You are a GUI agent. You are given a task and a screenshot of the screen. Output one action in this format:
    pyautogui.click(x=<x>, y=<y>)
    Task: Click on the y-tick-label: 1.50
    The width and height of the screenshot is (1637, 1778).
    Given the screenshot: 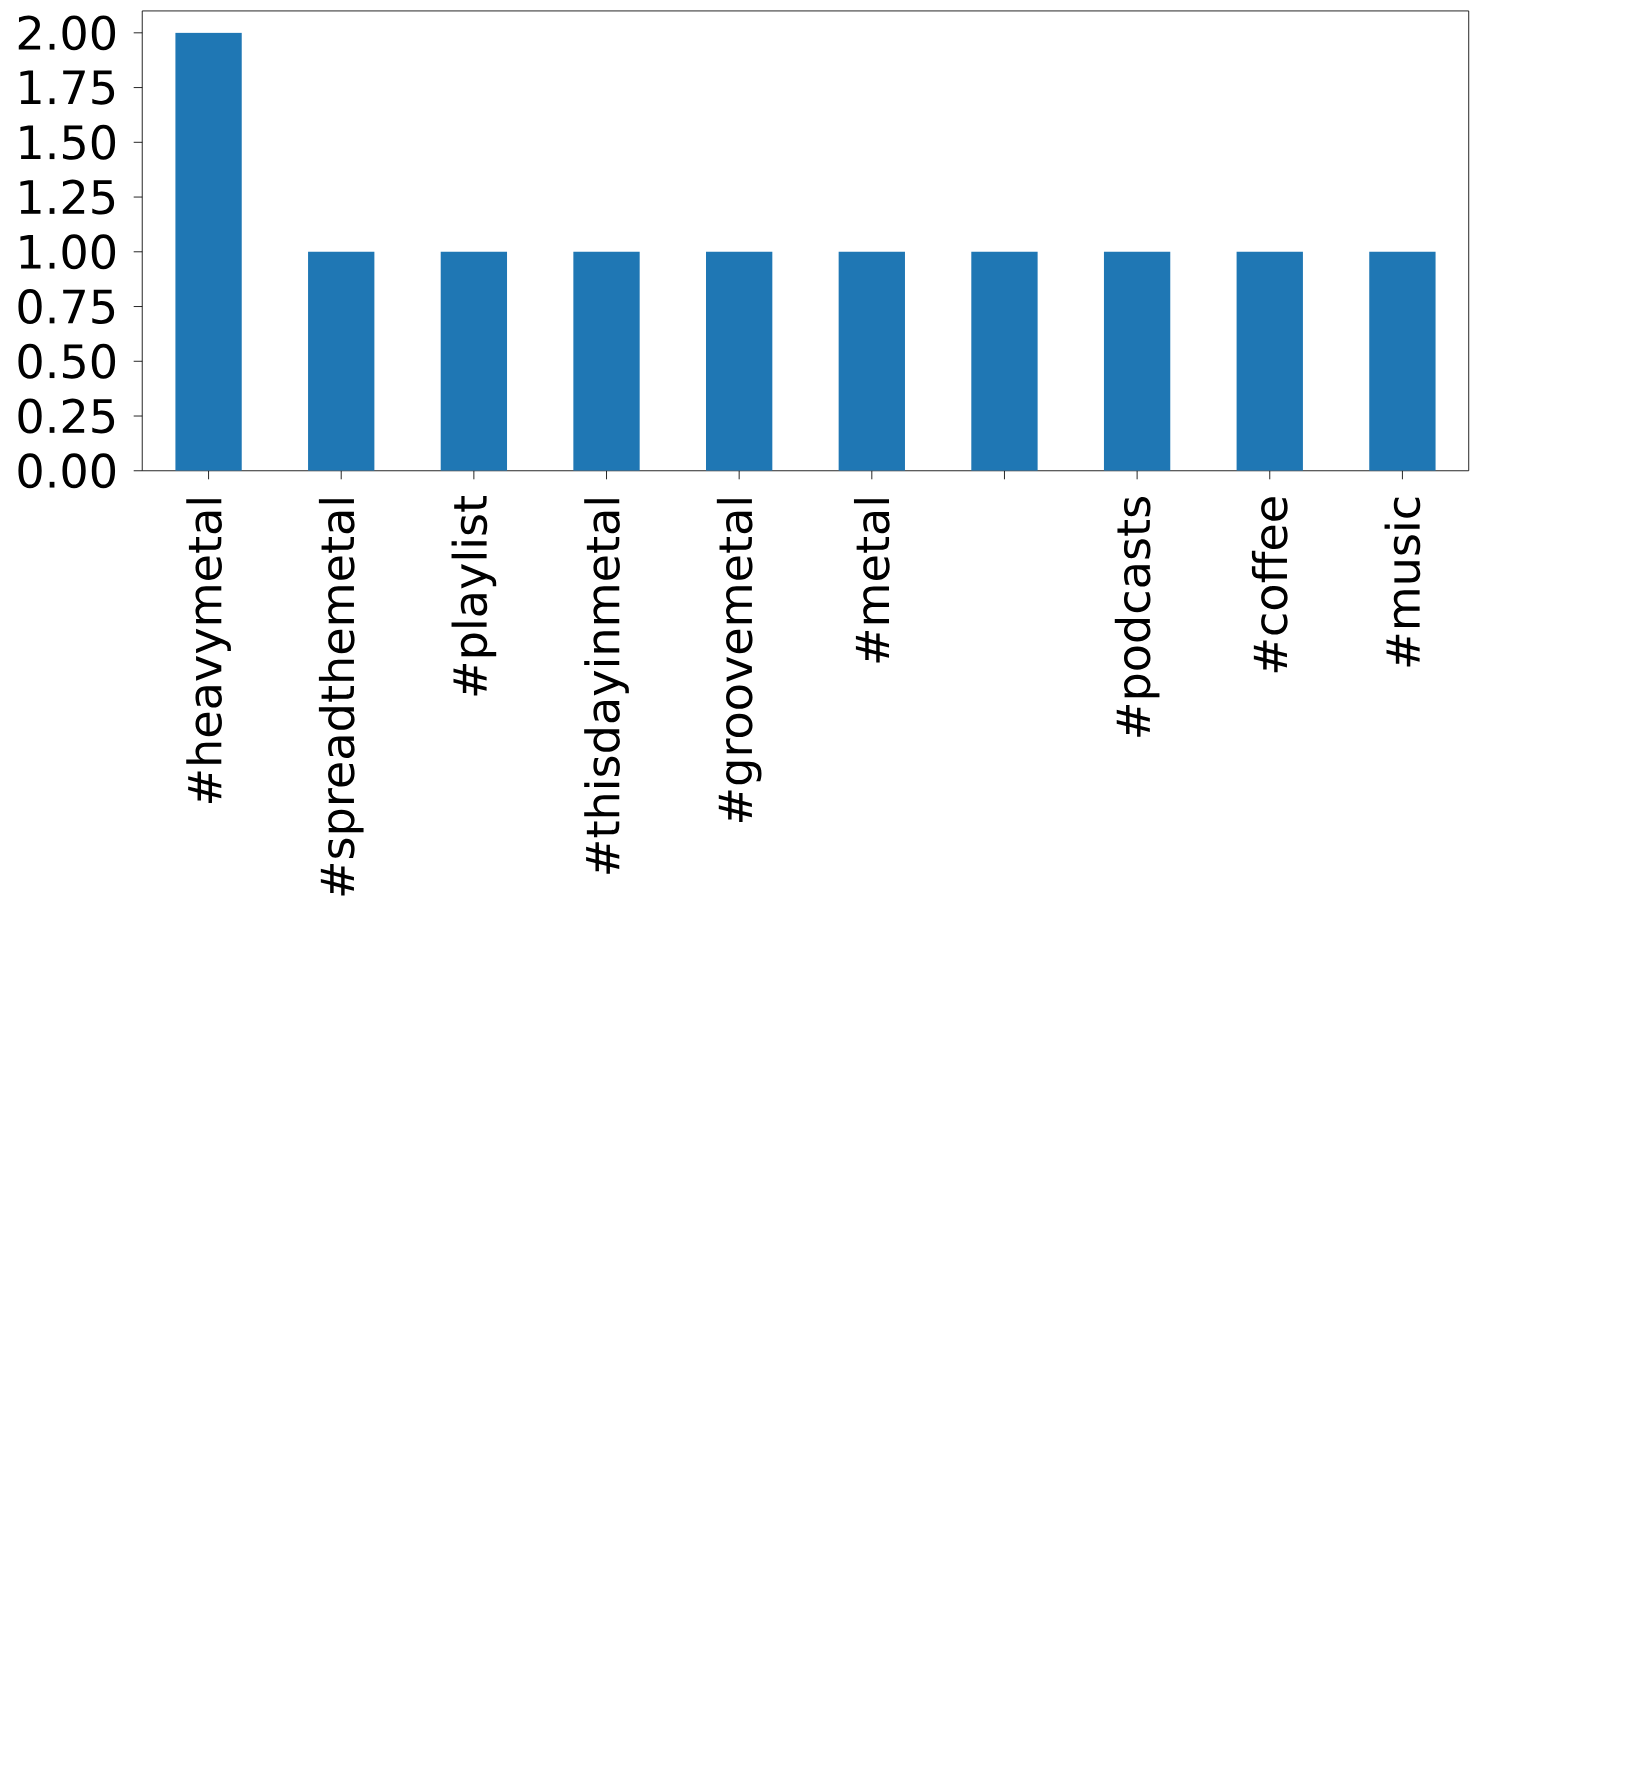 What is the action you would take?
    pyautogui.click(x=68, y=142)
    